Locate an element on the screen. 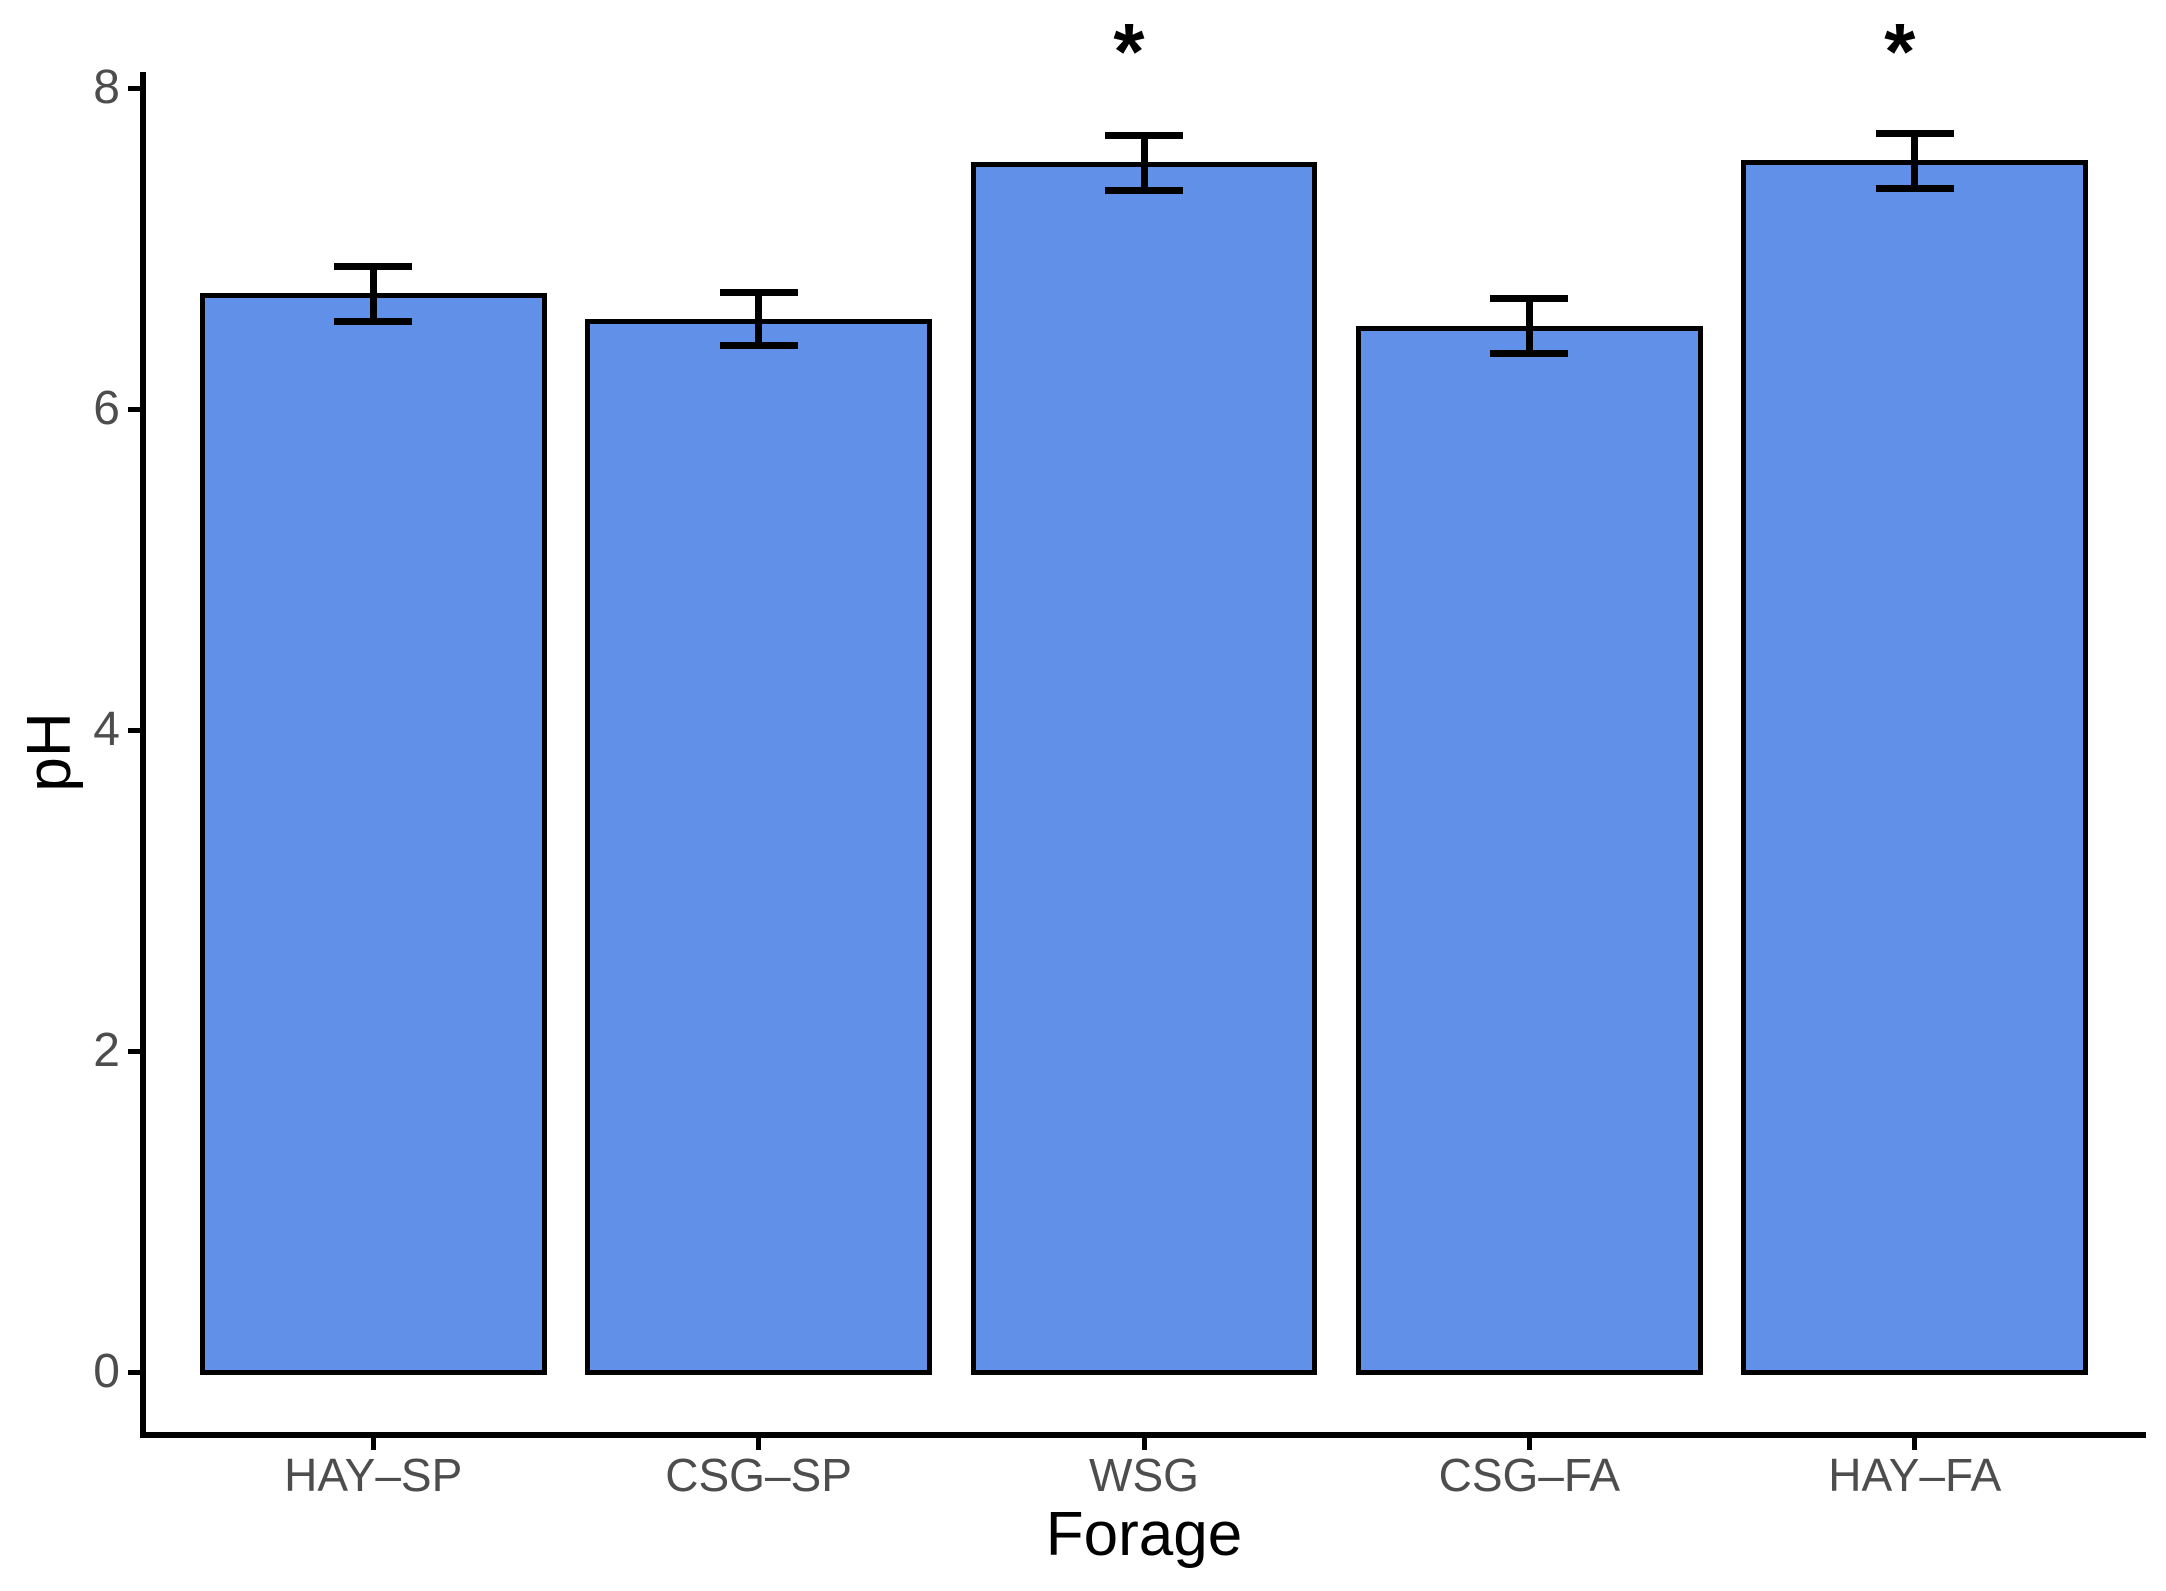 The width and height of the screenshot is (2166, 1591). y-tick-label: 8 is located at coordinates (106, 87).